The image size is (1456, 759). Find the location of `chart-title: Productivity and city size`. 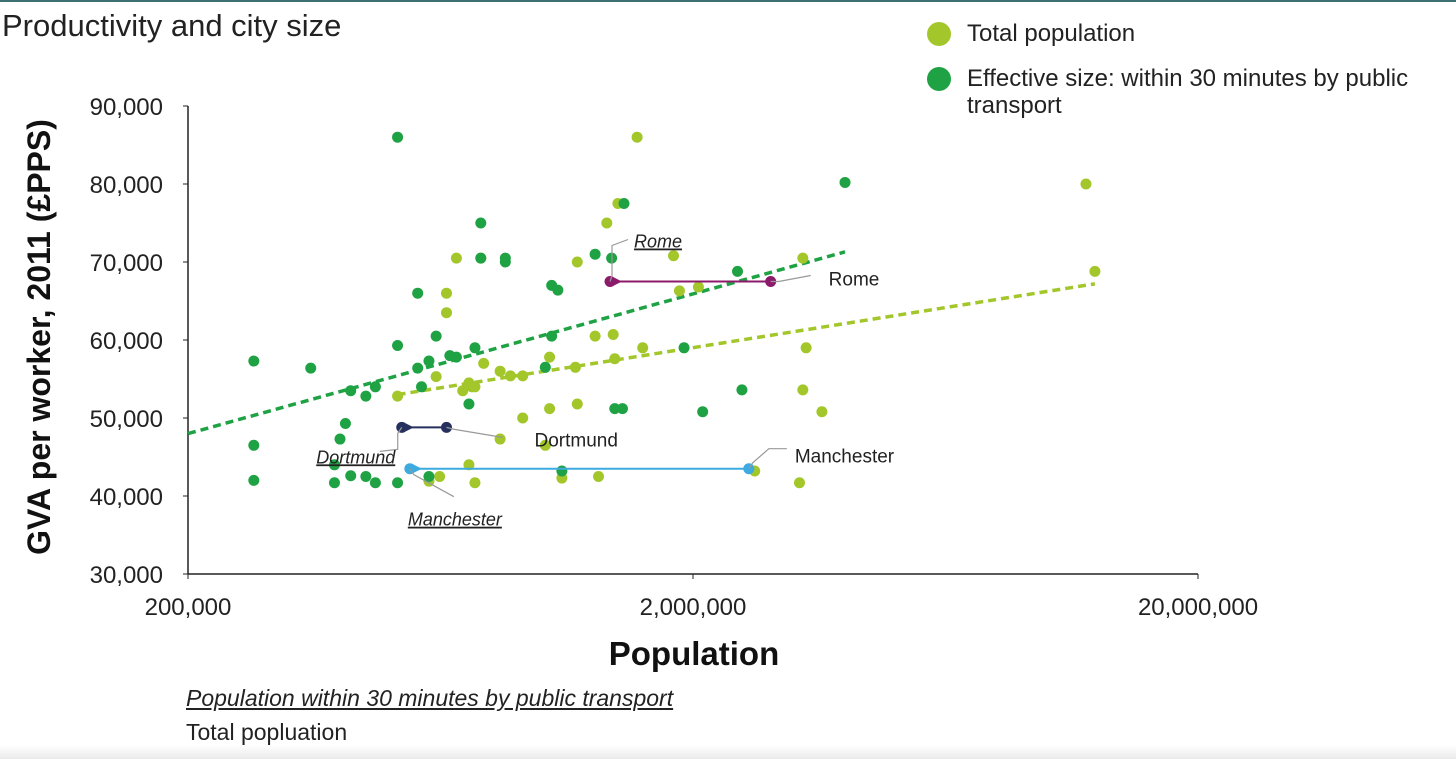

chart-title: Productivity and city size is located at coordinates (172, 25).